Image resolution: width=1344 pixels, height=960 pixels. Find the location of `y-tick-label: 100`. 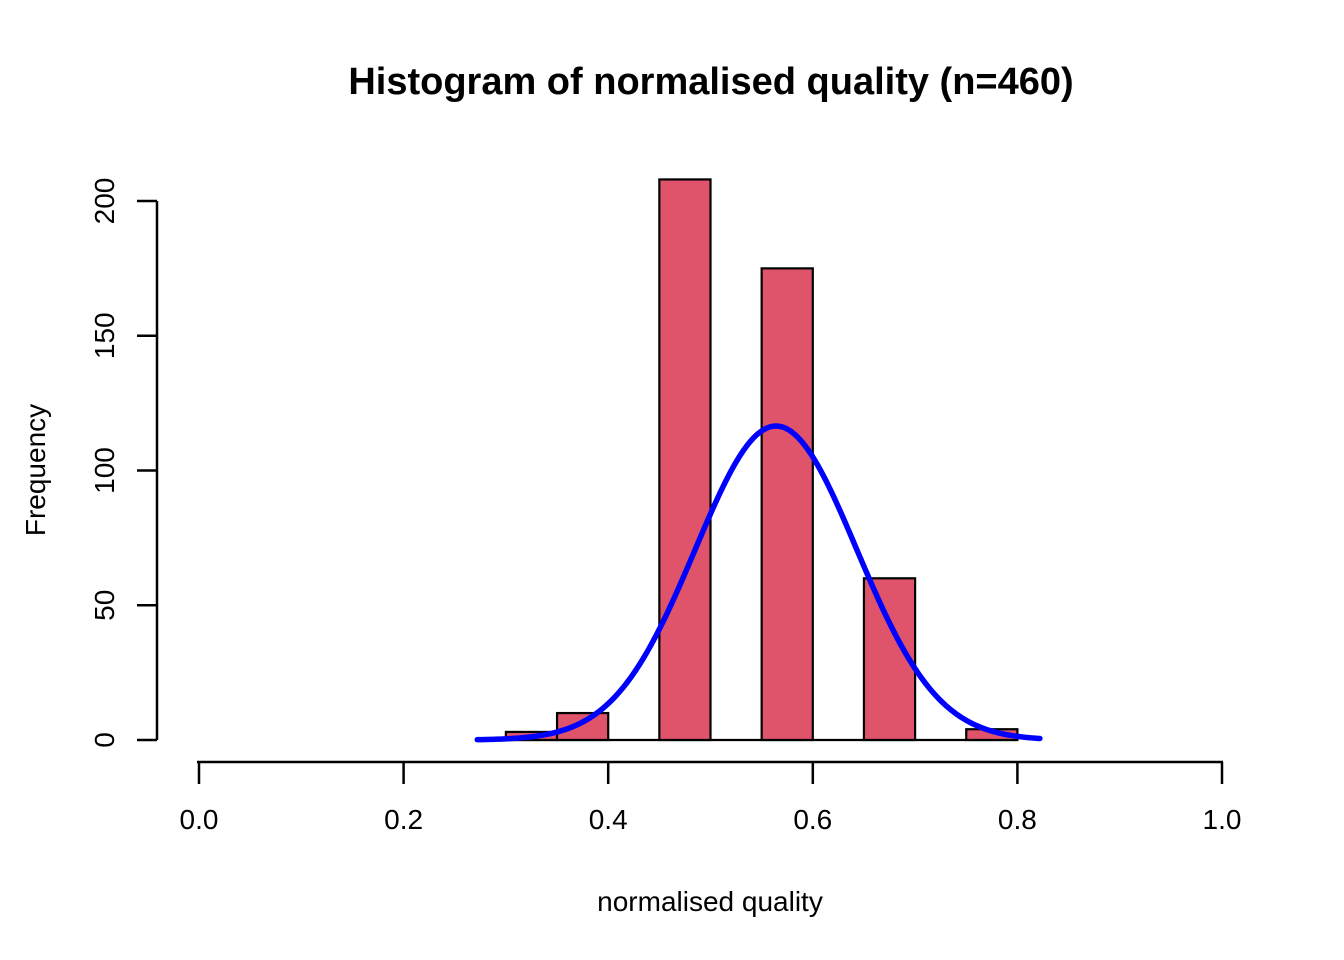

y-tick-label: 100 is located at coordinates (104, 470).